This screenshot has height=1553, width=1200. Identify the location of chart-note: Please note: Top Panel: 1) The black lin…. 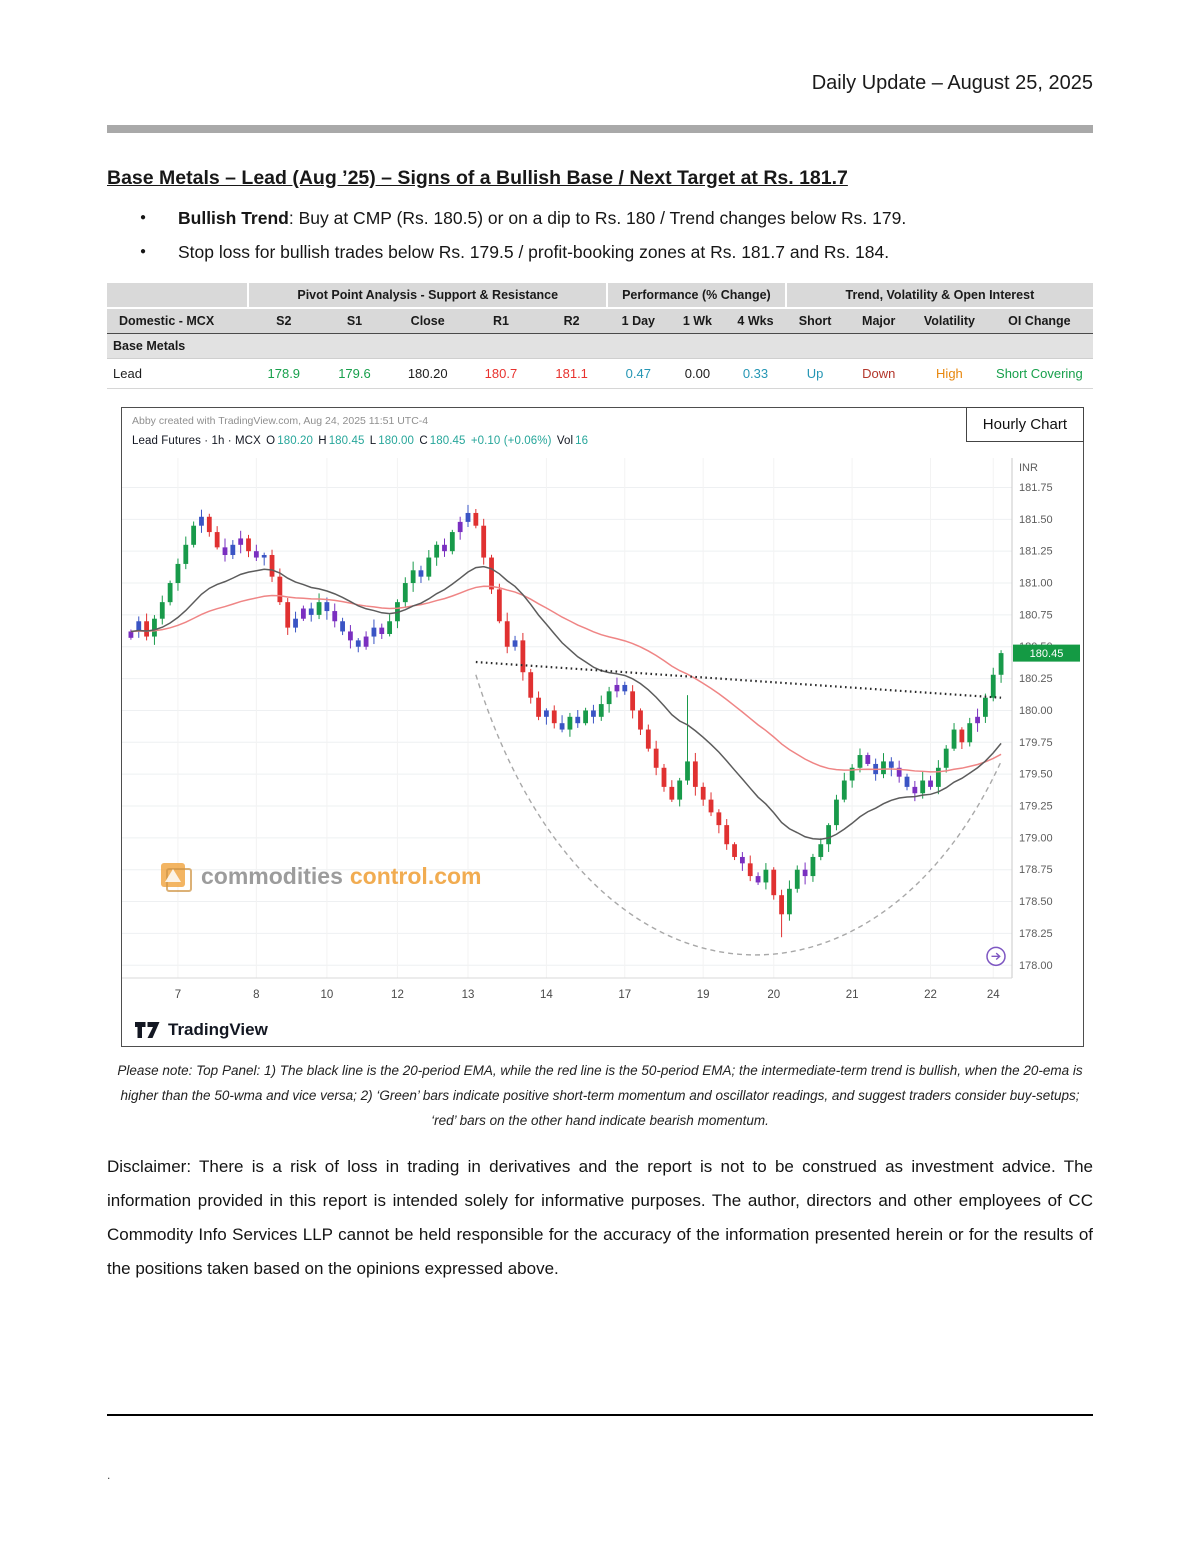
(600, 1095).